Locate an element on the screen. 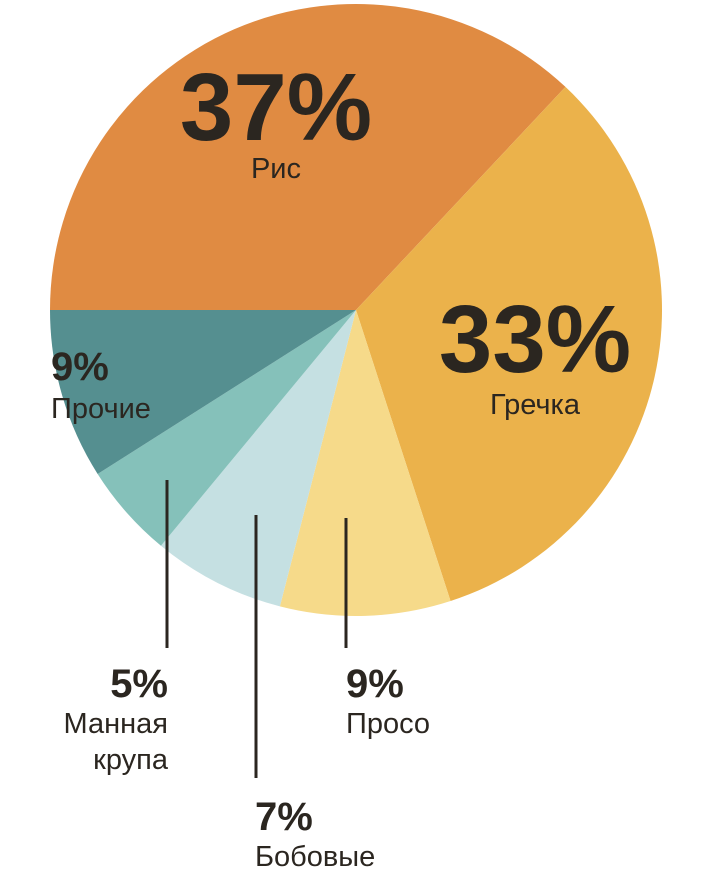  pct-label-grechka: 33% is located at coordinates (535, 339).